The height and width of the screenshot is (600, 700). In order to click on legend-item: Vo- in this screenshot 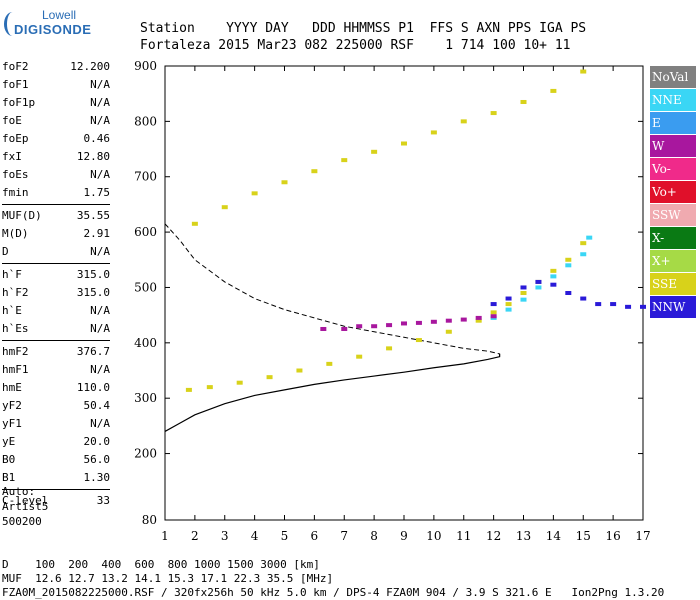, I will do `click(673, 169)`.